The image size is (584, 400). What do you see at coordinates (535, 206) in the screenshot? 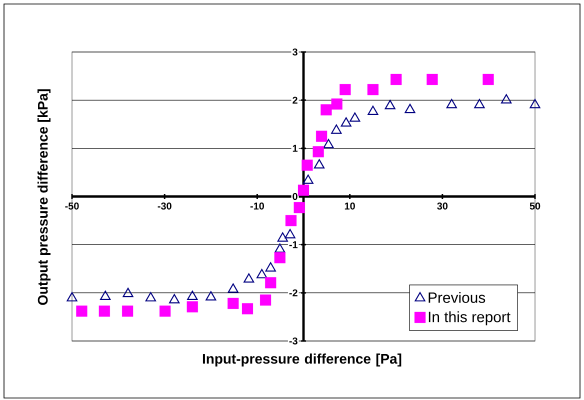
I see `x-tick-label: 50` at bounding box center [535, 206].